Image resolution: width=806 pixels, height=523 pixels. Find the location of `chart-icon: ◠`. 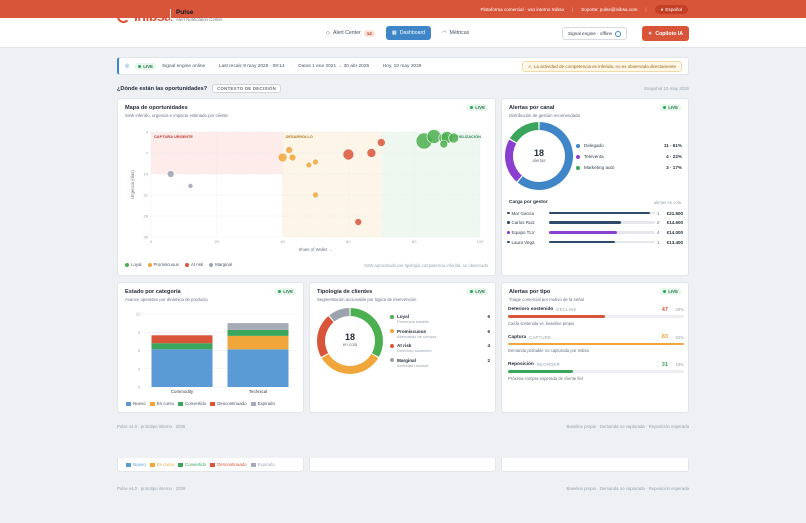

chart-icon: ◠ is located at coordinates (444, 33).